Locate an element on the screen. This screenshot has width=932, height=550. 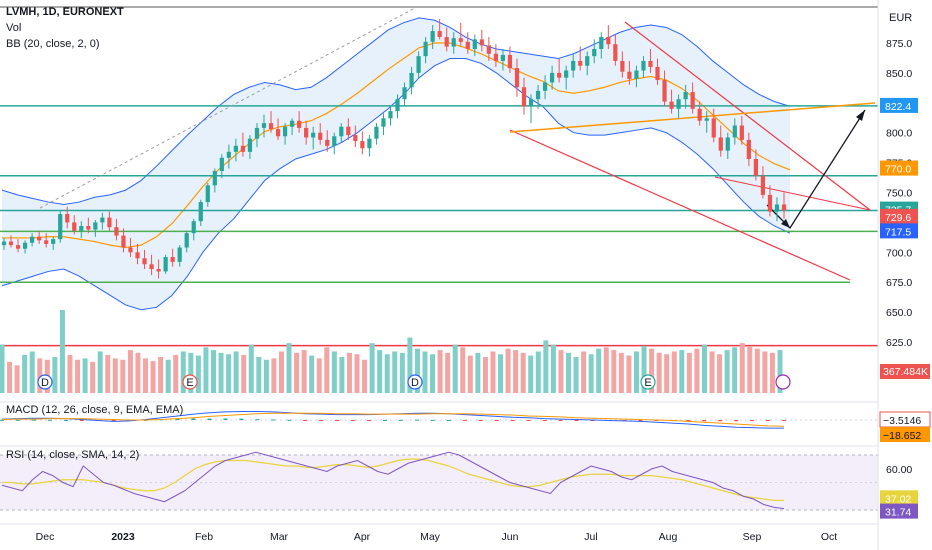
event-marker-label: D is located at coordinates (415, 383).